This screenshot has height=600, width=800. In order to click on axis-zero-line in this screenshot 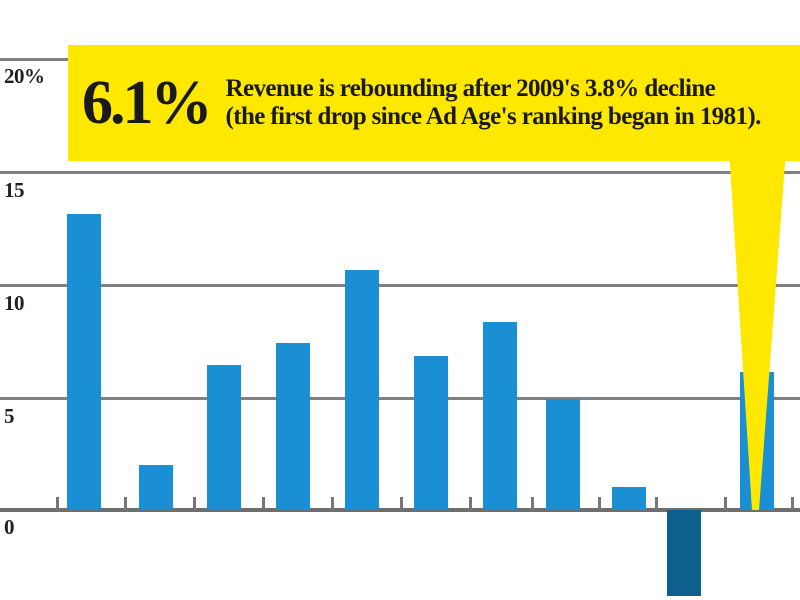, I will do `click(400, 510)`.